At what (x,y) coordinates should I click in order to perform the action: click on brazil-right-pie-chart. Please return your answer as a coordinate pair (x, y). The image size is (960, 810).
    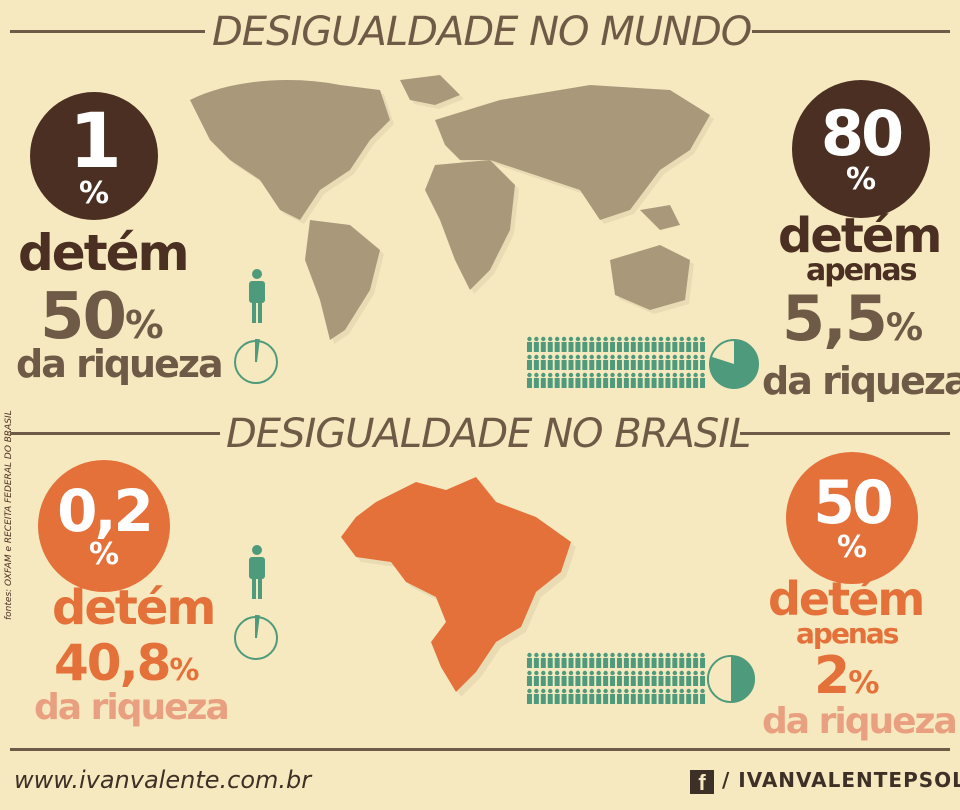
    Looking at the image, I should click on (731, 679).